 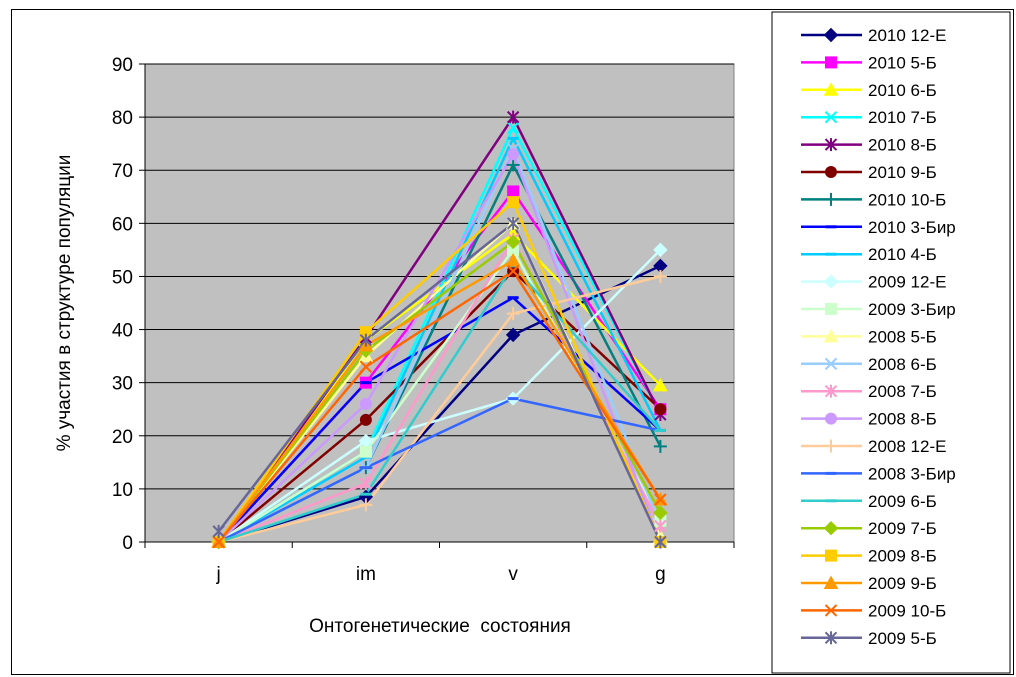 I want to click on legend-label: 2010 6-Б, so click(x=902, y=90).